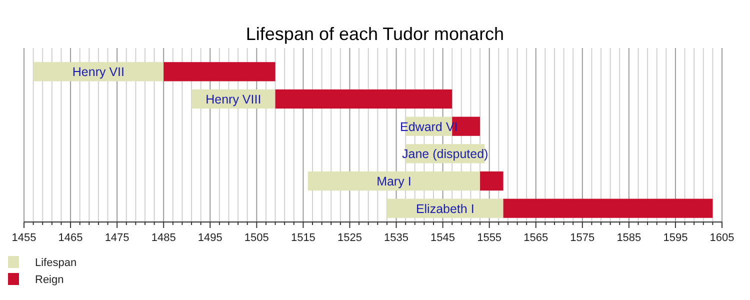 The width and height of the screenshot is (750, 300). I want to click on x-tick-label: 1585, so click(629, 238).